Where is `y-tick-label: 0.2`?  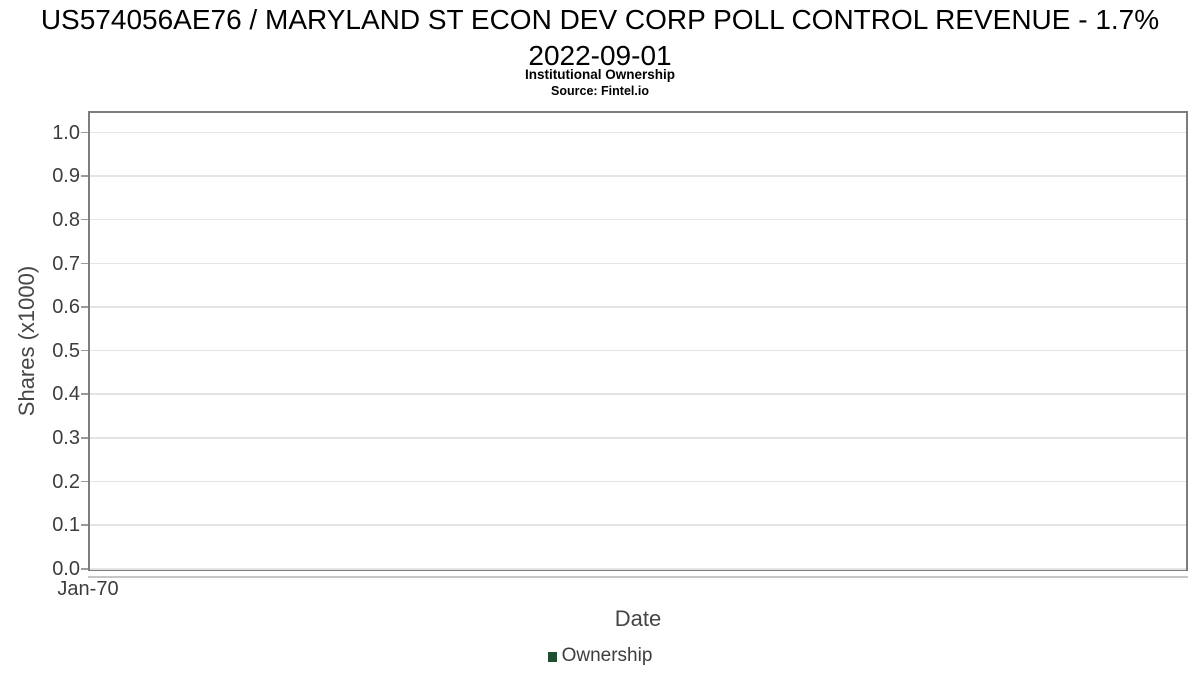 y-tick-label: 0.2 is located at coordinates (66, 481).